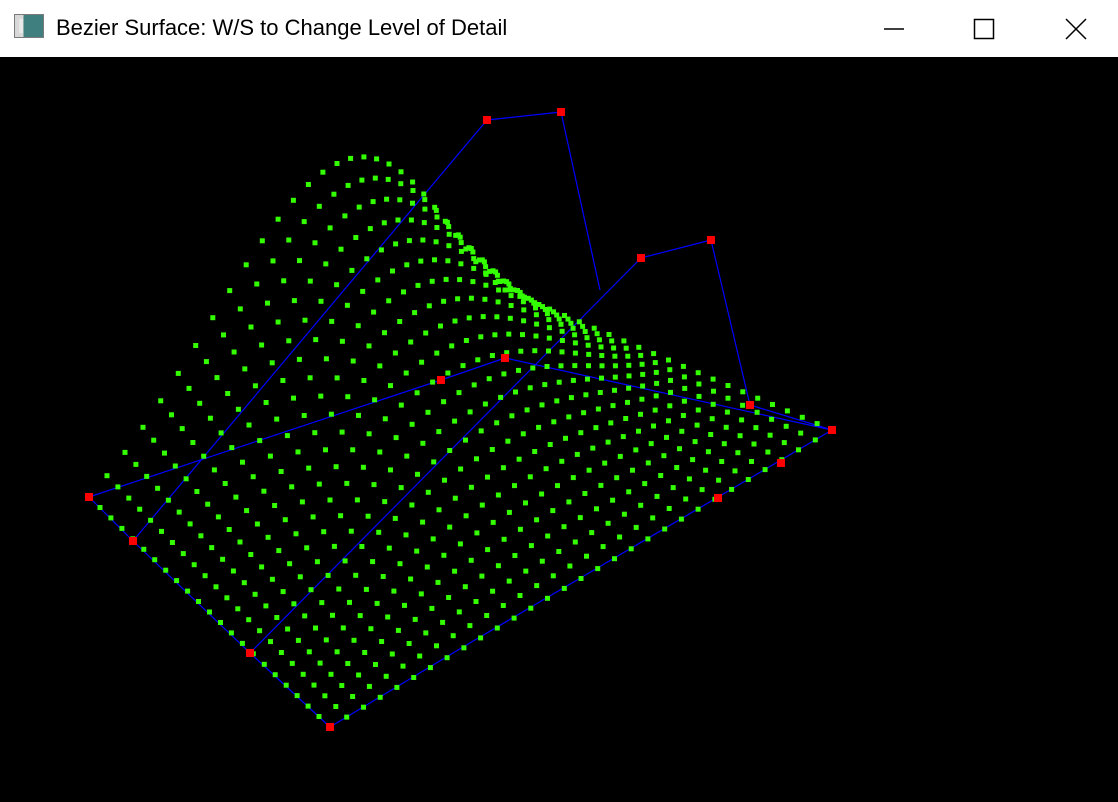 This screenshot has height=802, width=1118. Describe the element at coordinates (984, 28) in the screenshot. I see `maximize-button` at that location.